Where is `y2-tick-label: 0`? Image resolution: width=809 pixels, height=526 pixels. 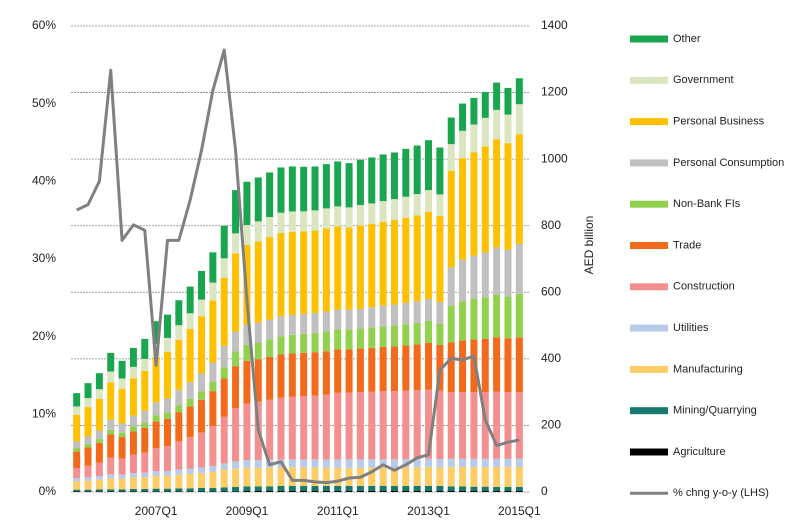 y2-tick-label: 0 is located at coordinates (544, 491).